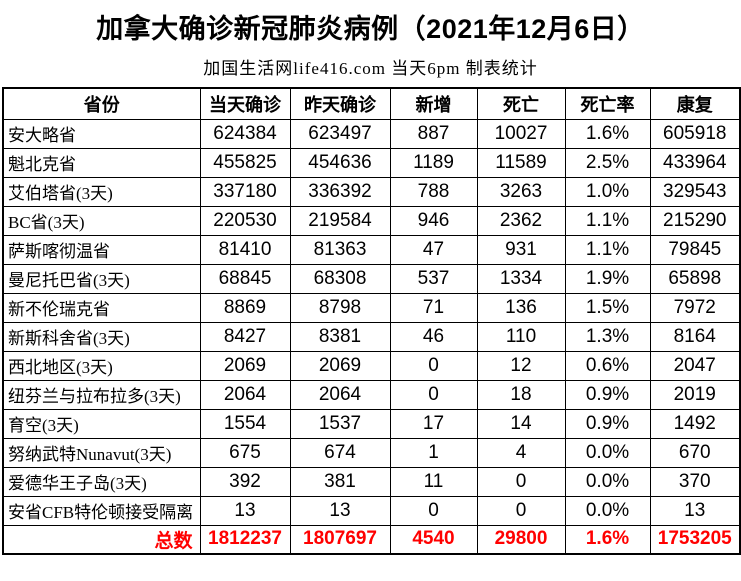  What do you see at coordinates (340, 249) in the screenshot?
I see `yesterday-confirmed-cell: 81363` at bounding box center [340, 249].